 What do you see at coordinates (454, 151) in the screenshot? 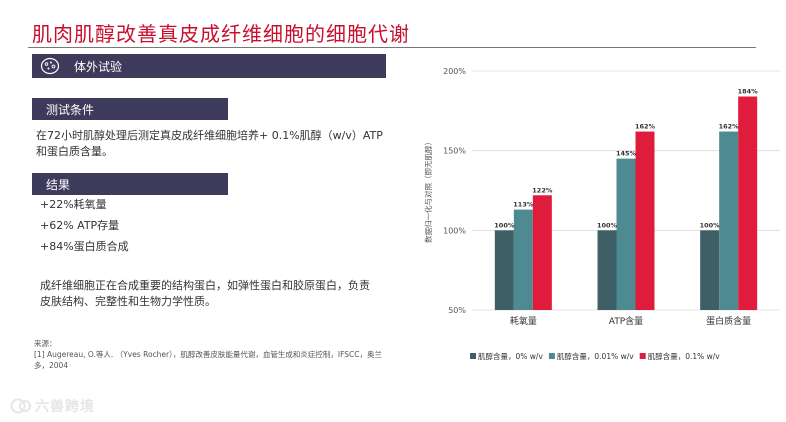
I see `y-tick-label: 150%` at bounding box center [454, 151].